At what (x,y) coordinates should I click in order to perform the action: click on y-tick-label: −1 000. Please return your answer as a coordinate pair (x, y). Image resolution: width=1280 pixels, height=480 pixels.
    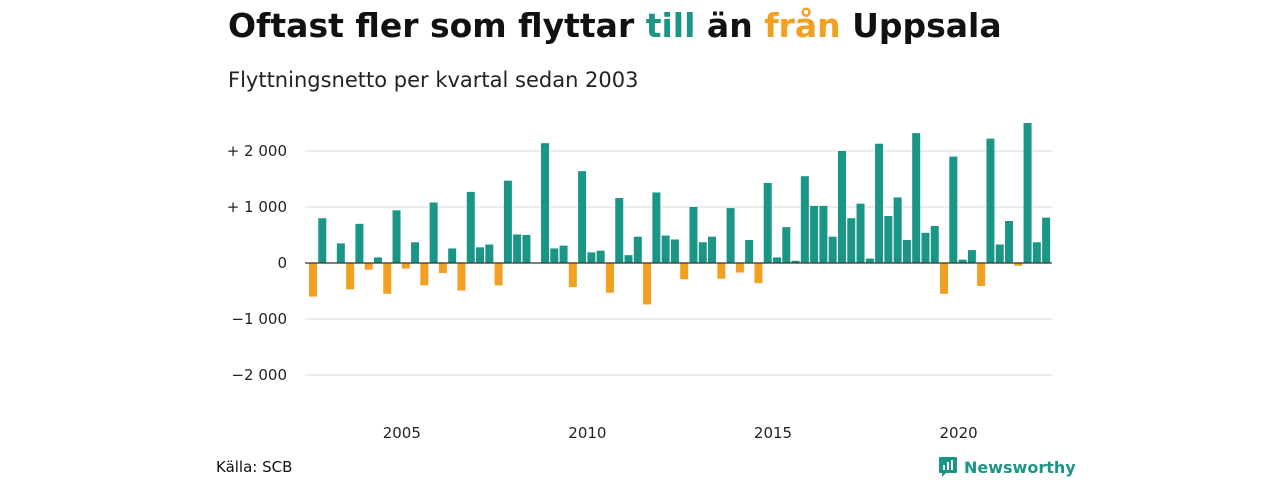
    Looking at the image, I should click on (259, 319).